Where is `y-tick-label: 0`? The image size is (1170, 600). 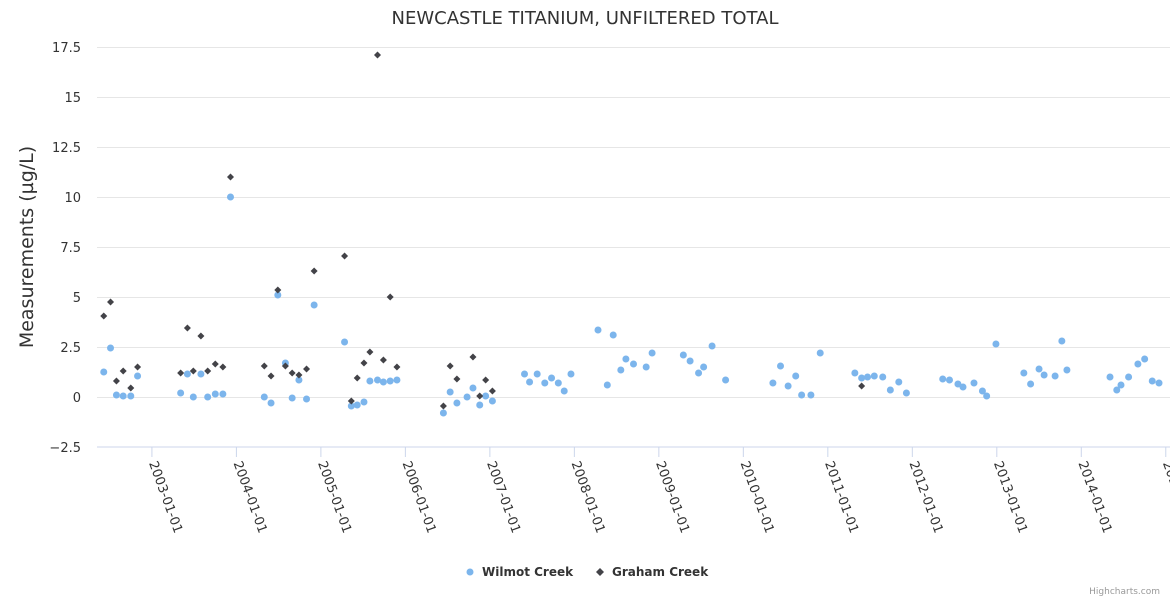 y-tick-label: 0 is located at coordinates (77, 398).